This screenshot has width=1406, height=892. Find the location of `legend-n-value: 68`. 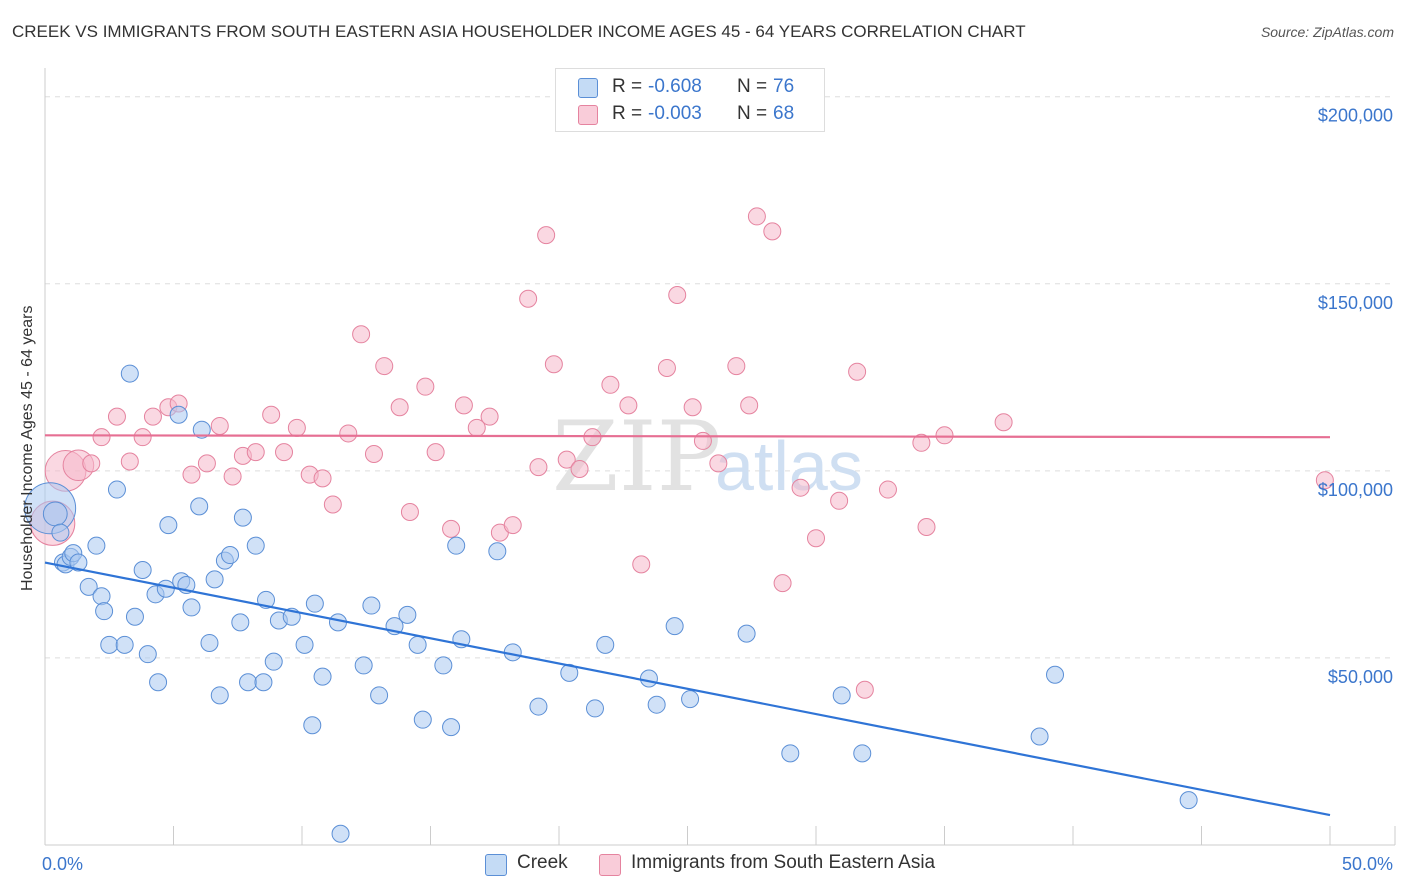

legend-n-value: 68 is located at coordinates (784, 113).